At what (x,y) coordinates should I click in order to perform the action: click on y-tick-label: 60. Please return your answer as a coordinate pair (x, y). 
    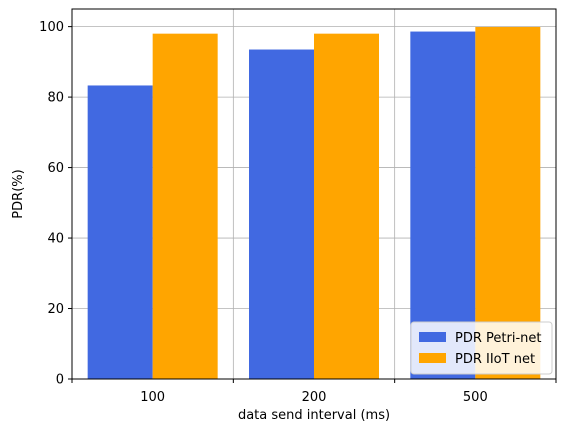
    Looking at the image, I should click on (55, 168).